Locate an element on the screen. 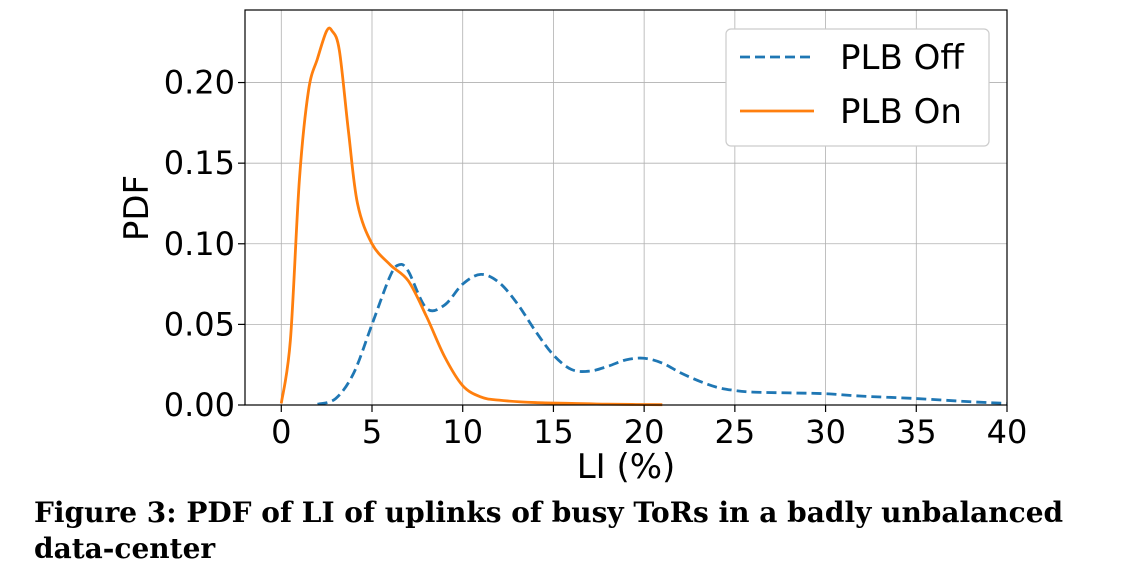 The width and height of the screenshot is (1124, 576). y-axis-title: PDF is located at coordinates (137, 208).